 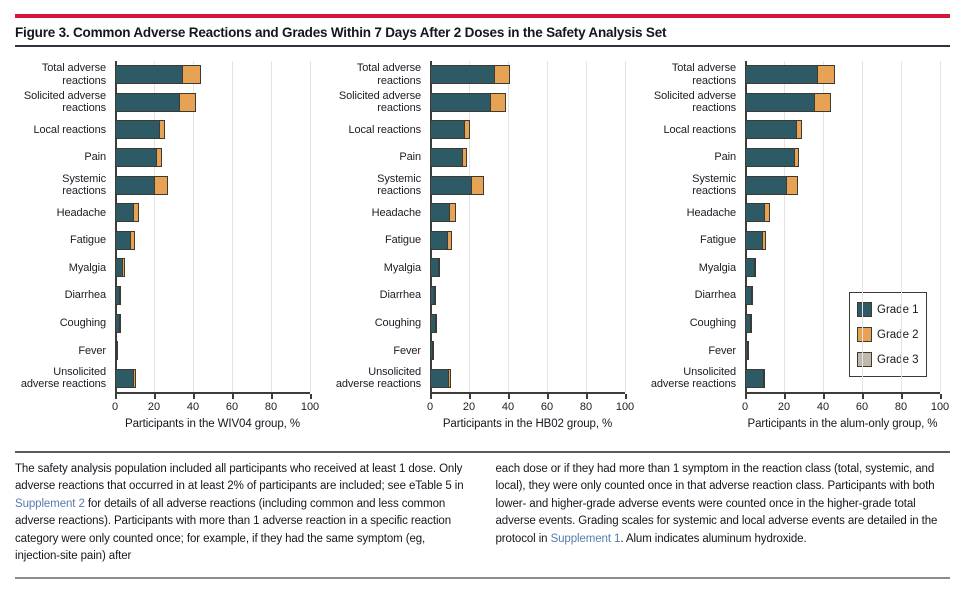 I want to click on supplement-link: Supplement 2, so click(x=50, y=503).